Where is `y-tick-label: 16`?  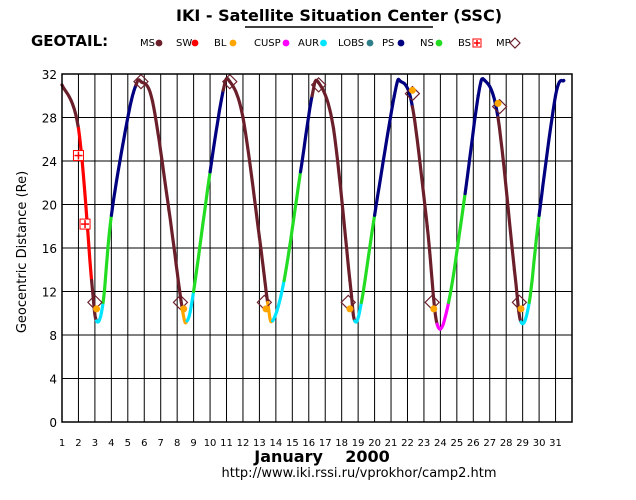 y-tick-label: 16 is located at coordinates (49, 249).